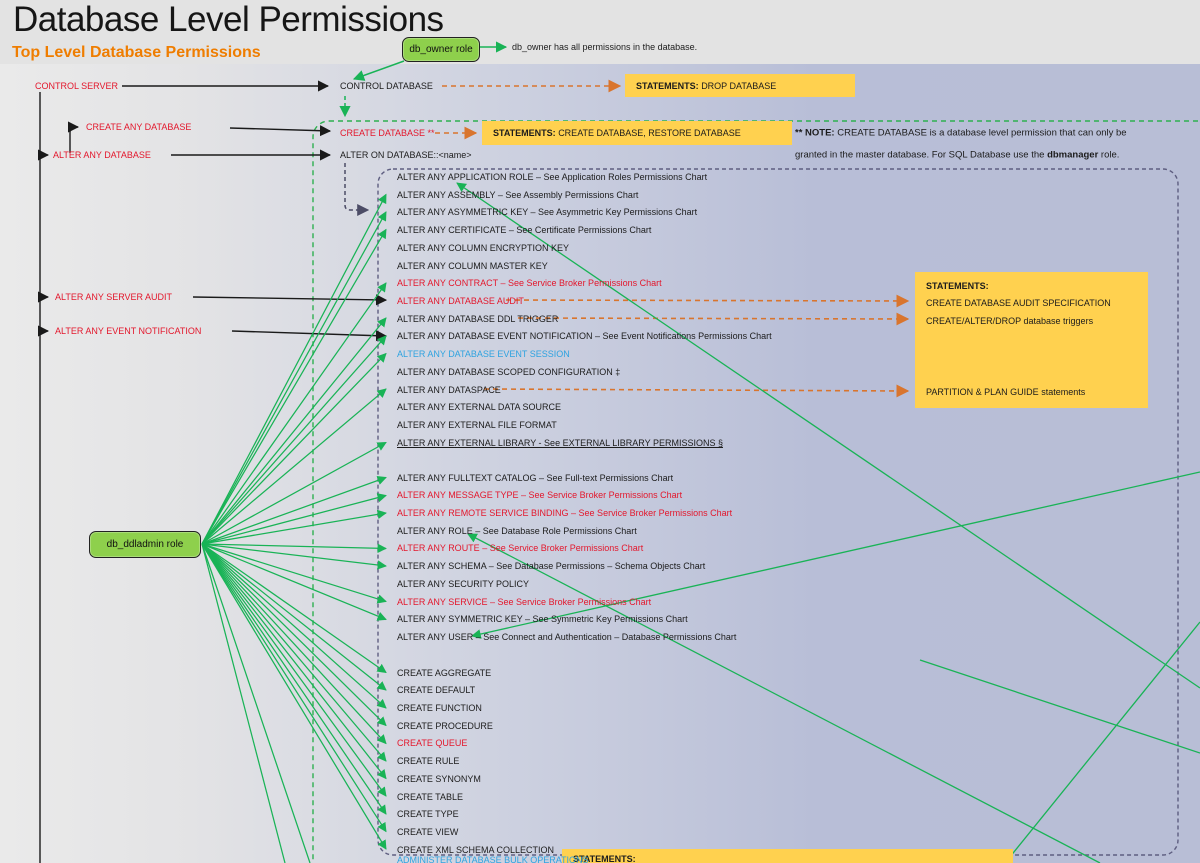  I want to click on permission-list-item: CREATE XML SCHEMA COLLECTION, so click(476, 849).